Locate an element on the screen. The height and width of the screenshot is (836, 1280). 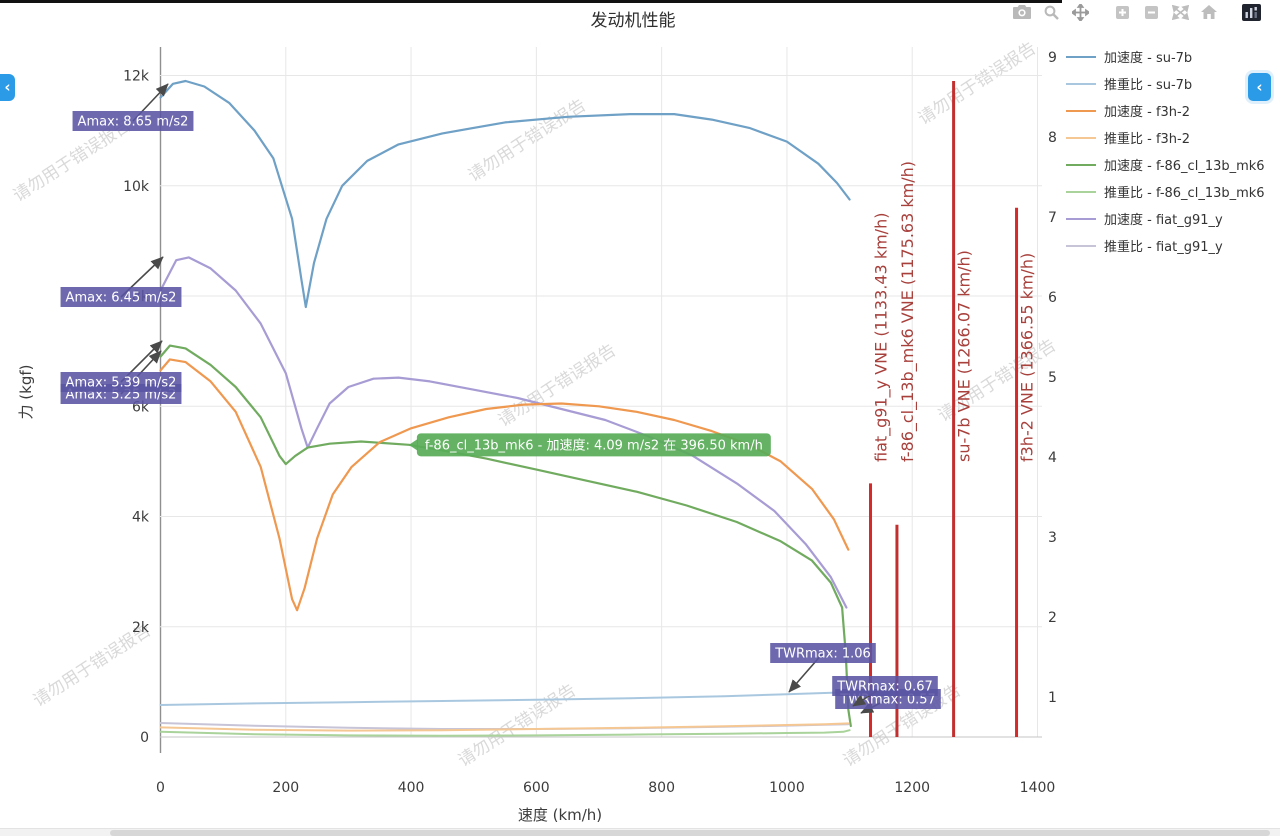
x-tick-label: 1200 is located at coordinates (912, 788).